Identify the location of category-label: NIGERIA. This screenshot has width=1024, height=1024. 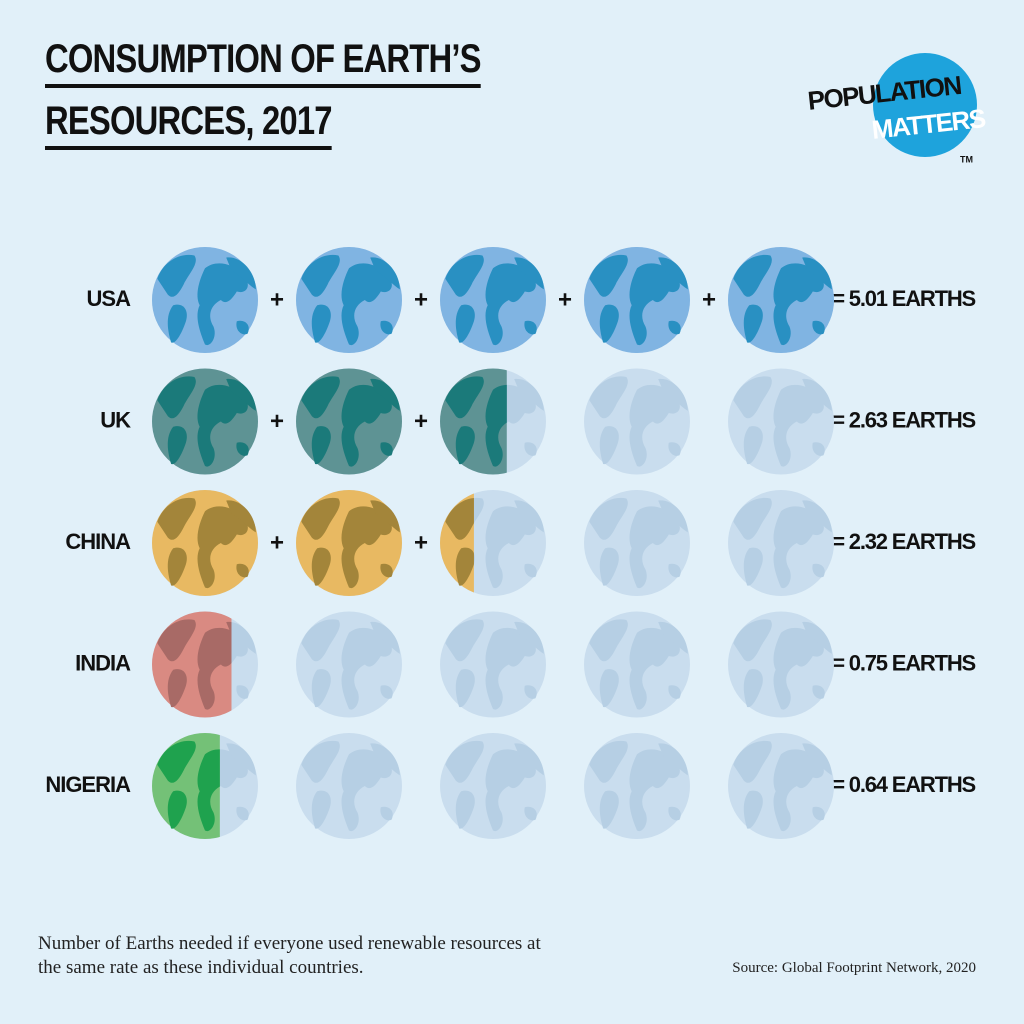
(88, 784).